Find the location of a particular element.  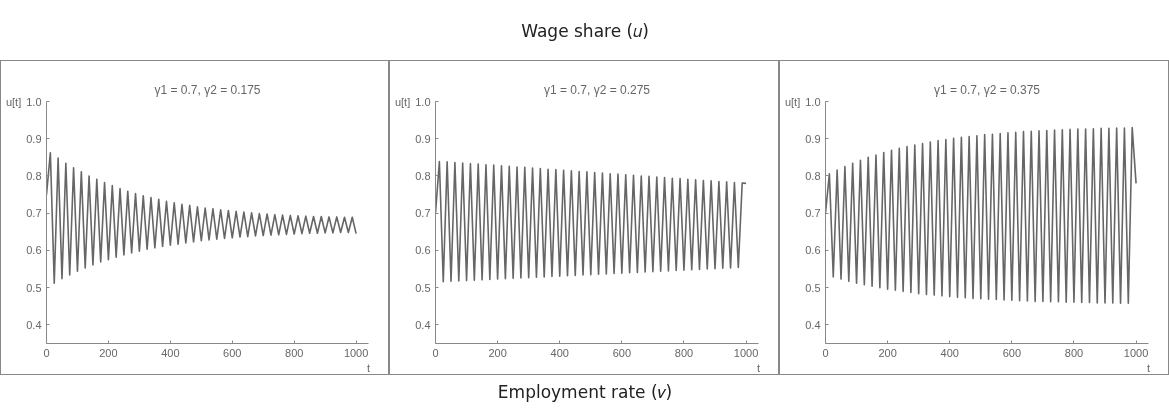

text: Employment rate (𝑣) is located at coordinates (585, 392).